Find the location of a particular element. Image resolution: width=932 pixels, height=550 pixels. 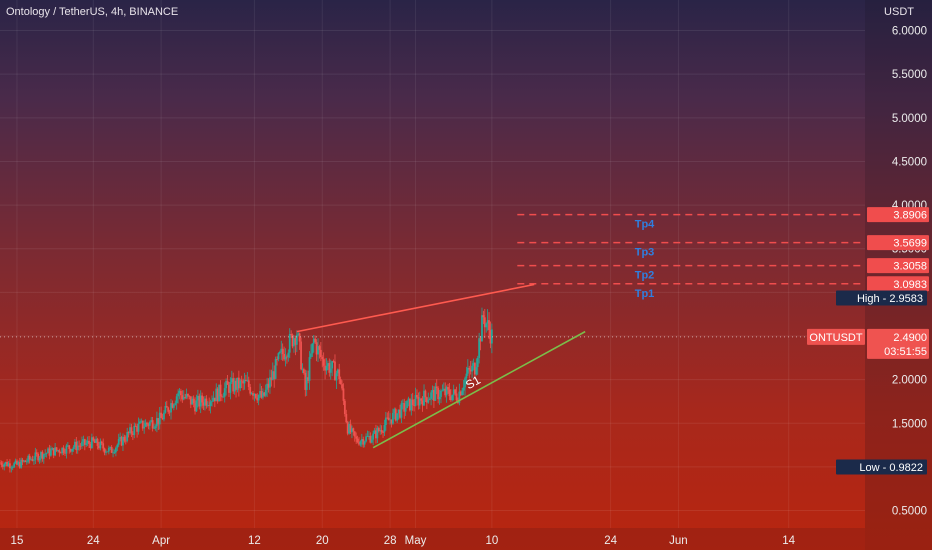

current-price-tag is located at coordinates (898, 343).